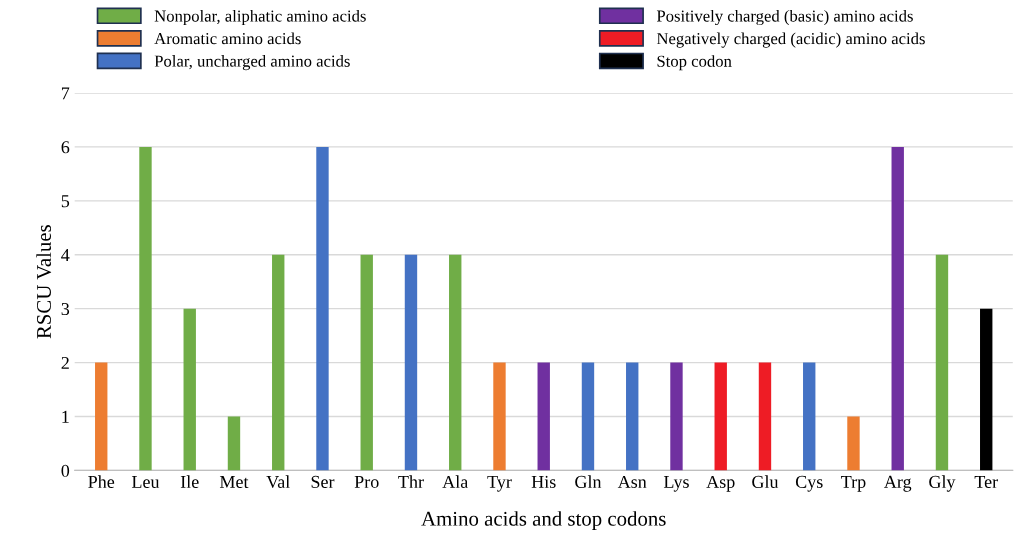  What do you see at coordinates (499, 483) in the screenshot?
I see `x-tick-label: Tyr` at bounding box center [499, 483].